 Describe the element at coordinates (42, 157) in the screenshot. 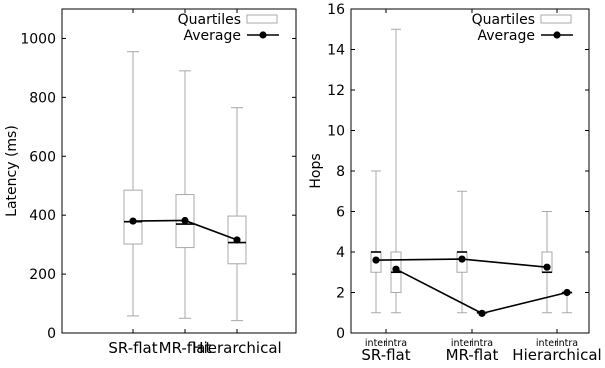

I see `y-tick-label: 600` at that location.